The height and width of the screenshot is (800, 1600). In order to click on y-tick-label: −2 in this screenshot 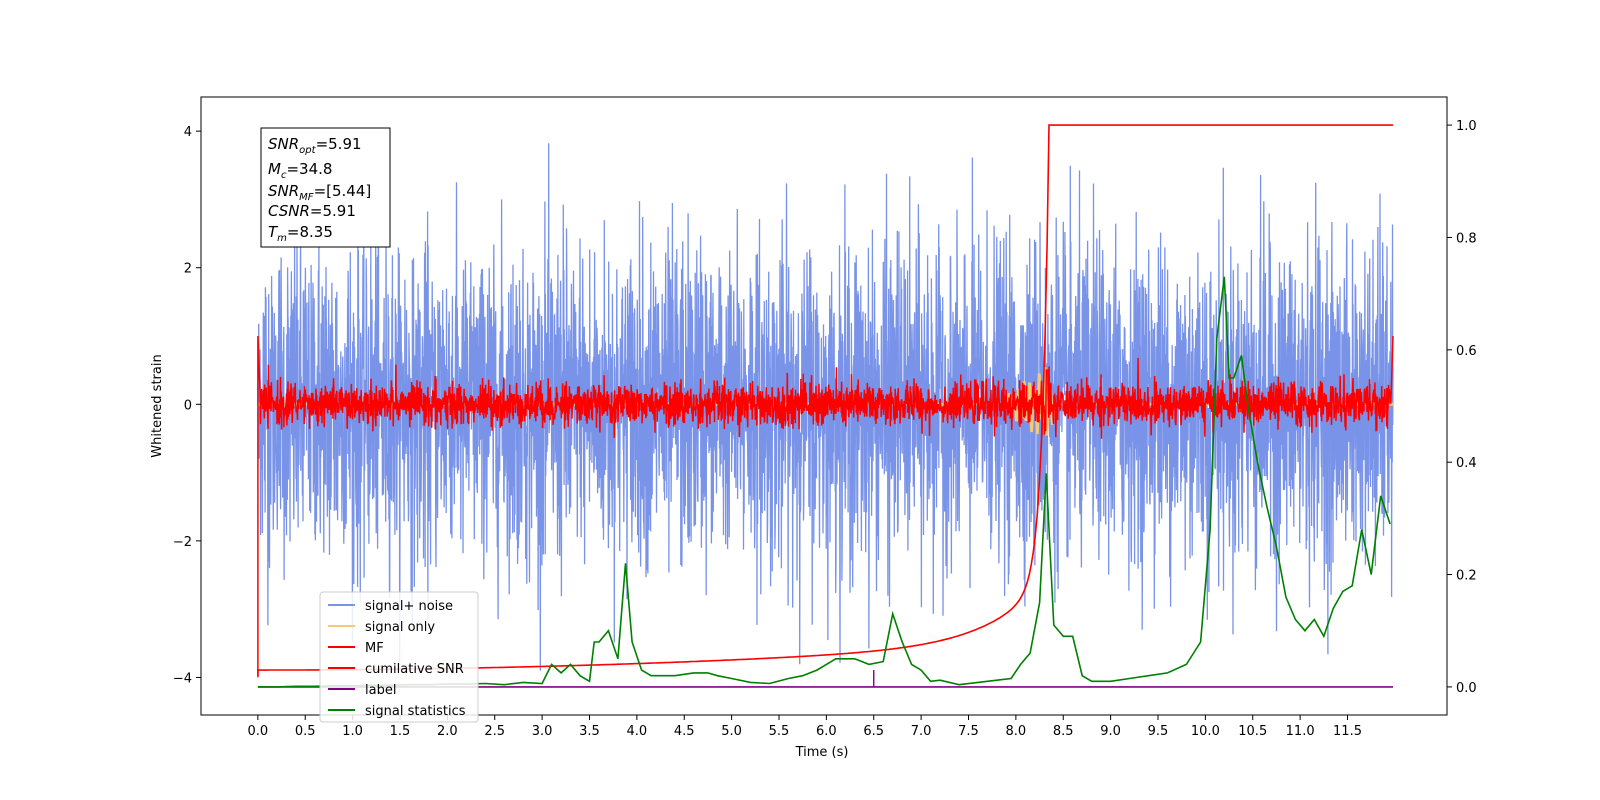, I will do `click(182, 542)`.